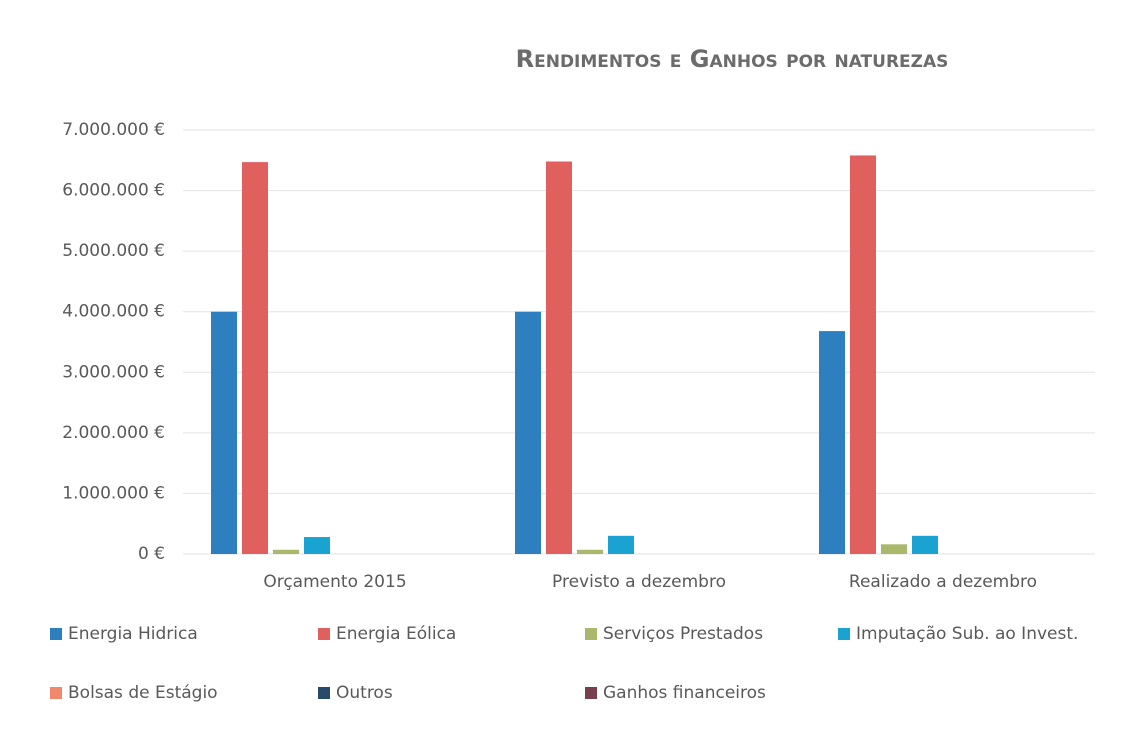 The image size is (1130, 737). I want to click on y-tick-label: 6.000.000 €, so click(113, 191).